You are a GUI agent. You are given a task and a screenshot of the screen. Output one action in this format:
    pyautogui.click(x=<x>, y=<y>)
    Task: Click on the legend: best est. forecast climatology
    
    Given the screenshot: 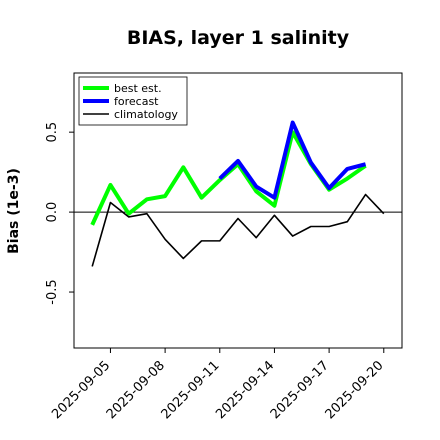 What is the action you would take?
    pyautogui.click(x=133, y=101)
    